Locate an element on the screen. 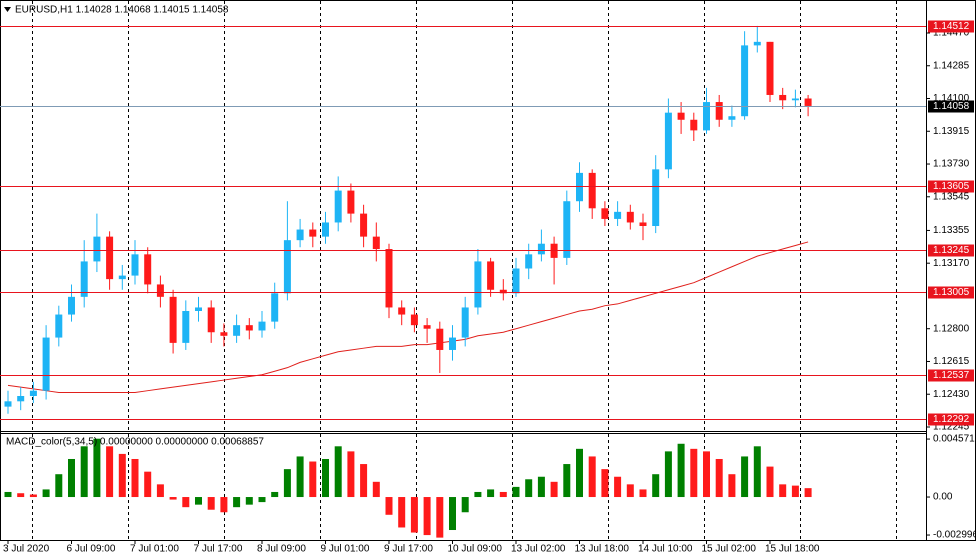 The image size is (976, 559). level-label: 1.13605 is located at coordinates (951, 186).